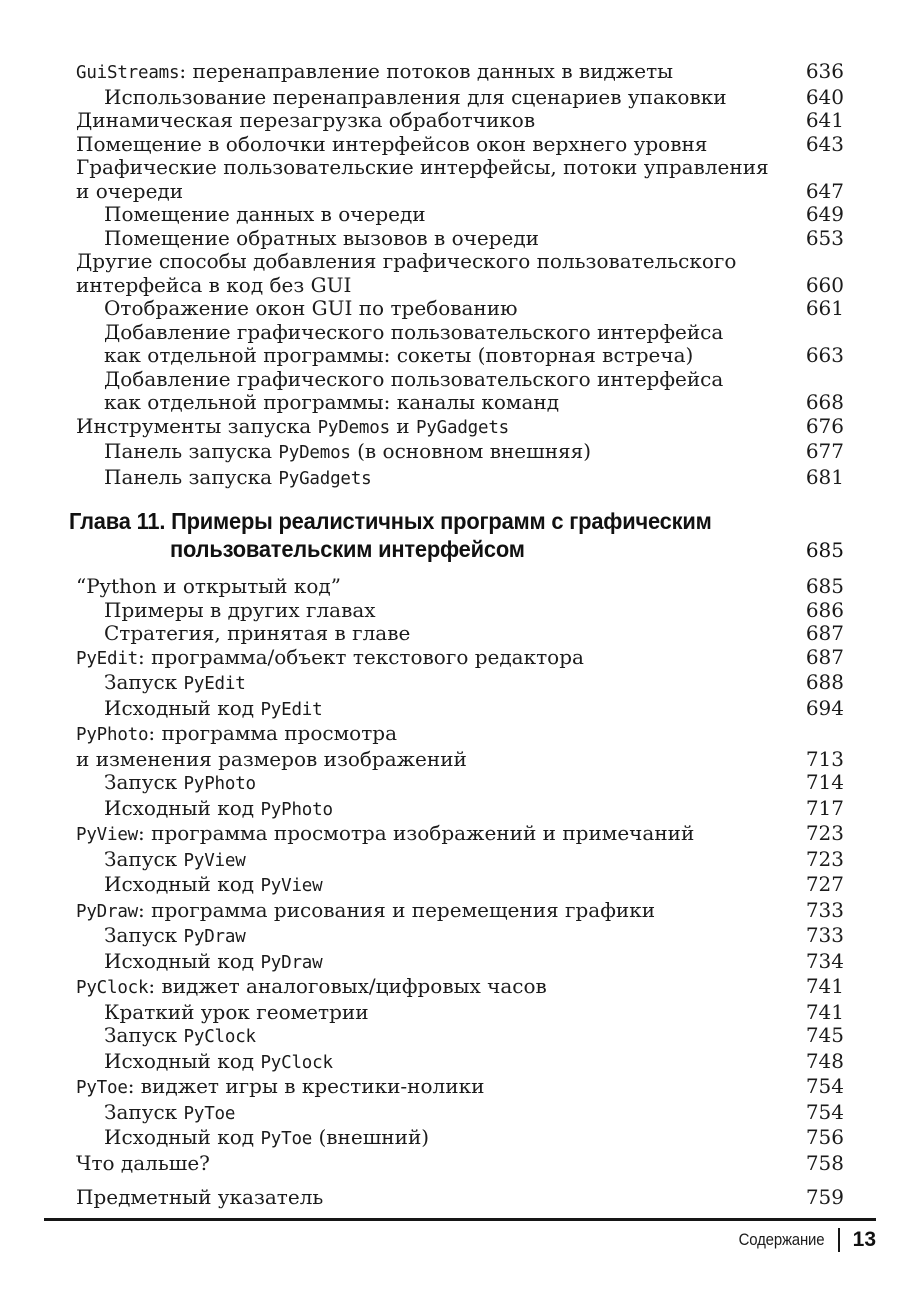 This screenshot has height=1314, width=919. Describe the element at coordinates (306, 1086) in the screenshot. I see `entry-text-segment: : виджет игры в крестики-нолики` at that location.